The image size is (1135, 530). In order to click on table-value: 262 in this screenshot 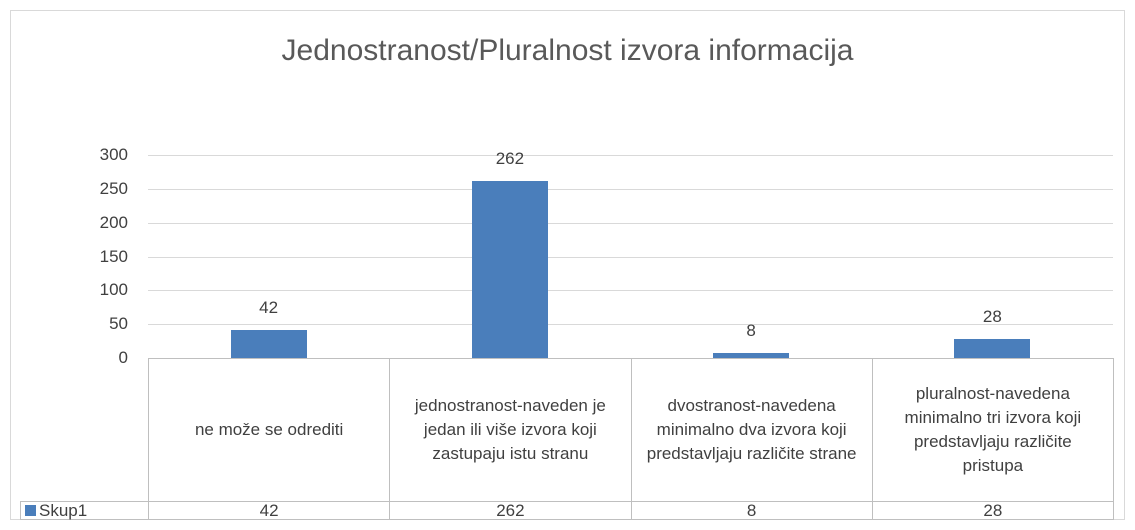, I will do `click(510, 510)`.